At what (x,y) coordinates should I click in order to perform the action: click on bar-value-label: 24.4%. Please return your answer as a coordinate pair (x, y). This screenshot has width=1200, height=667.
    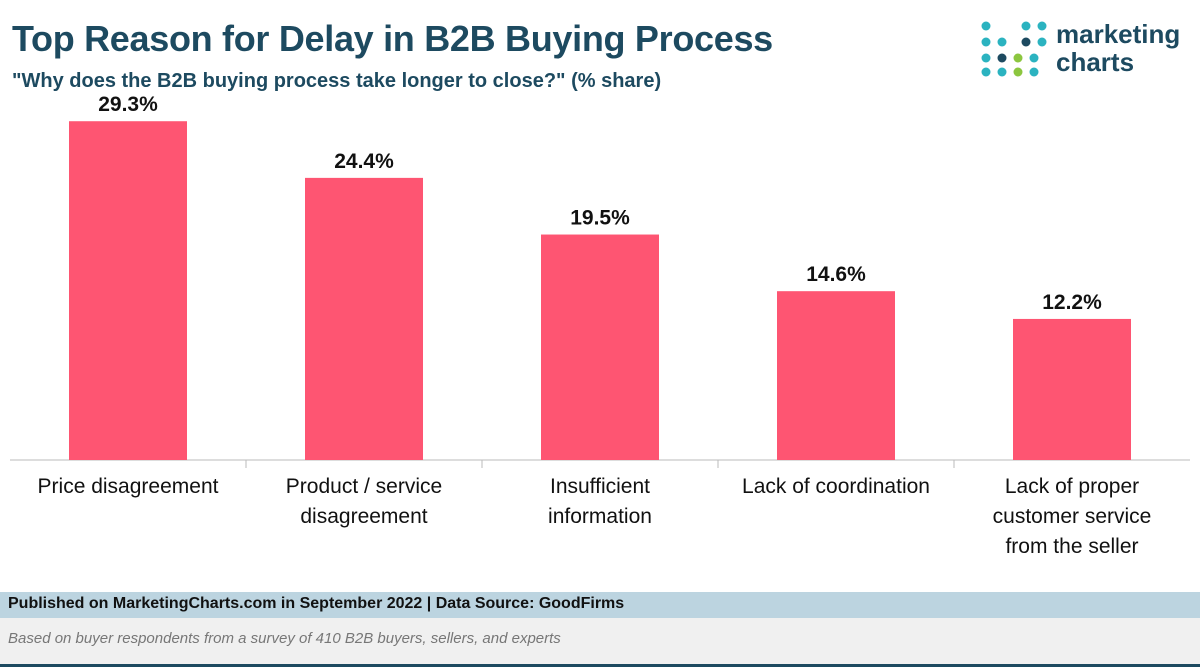
    Looking at the image, I should click on (364, 161).